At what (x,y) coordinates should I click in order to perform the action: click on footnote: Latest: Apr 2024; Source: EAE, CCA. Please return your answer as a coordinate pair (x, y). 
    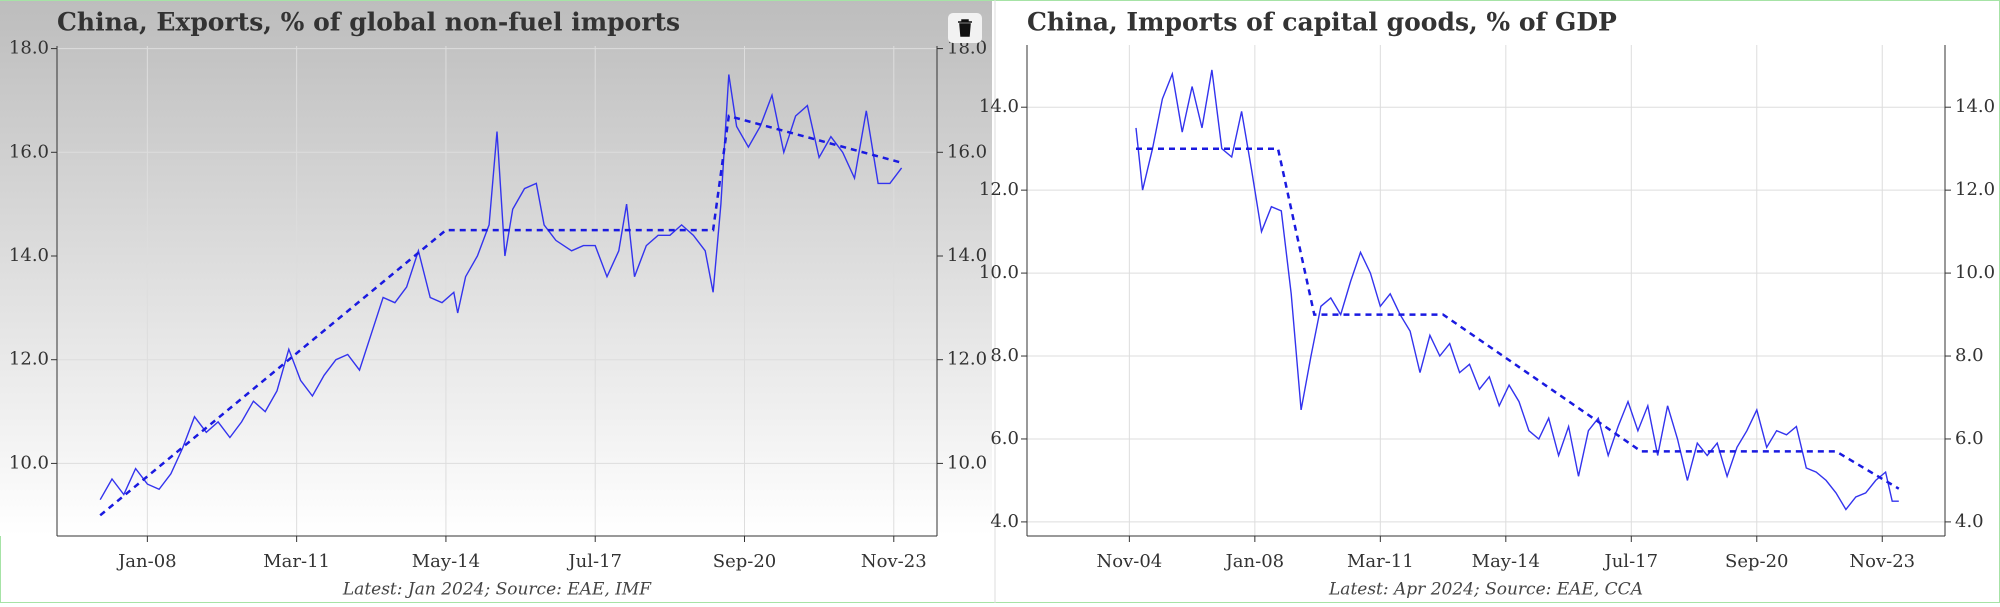
    Looking at the image, I should click on (1485, 590).